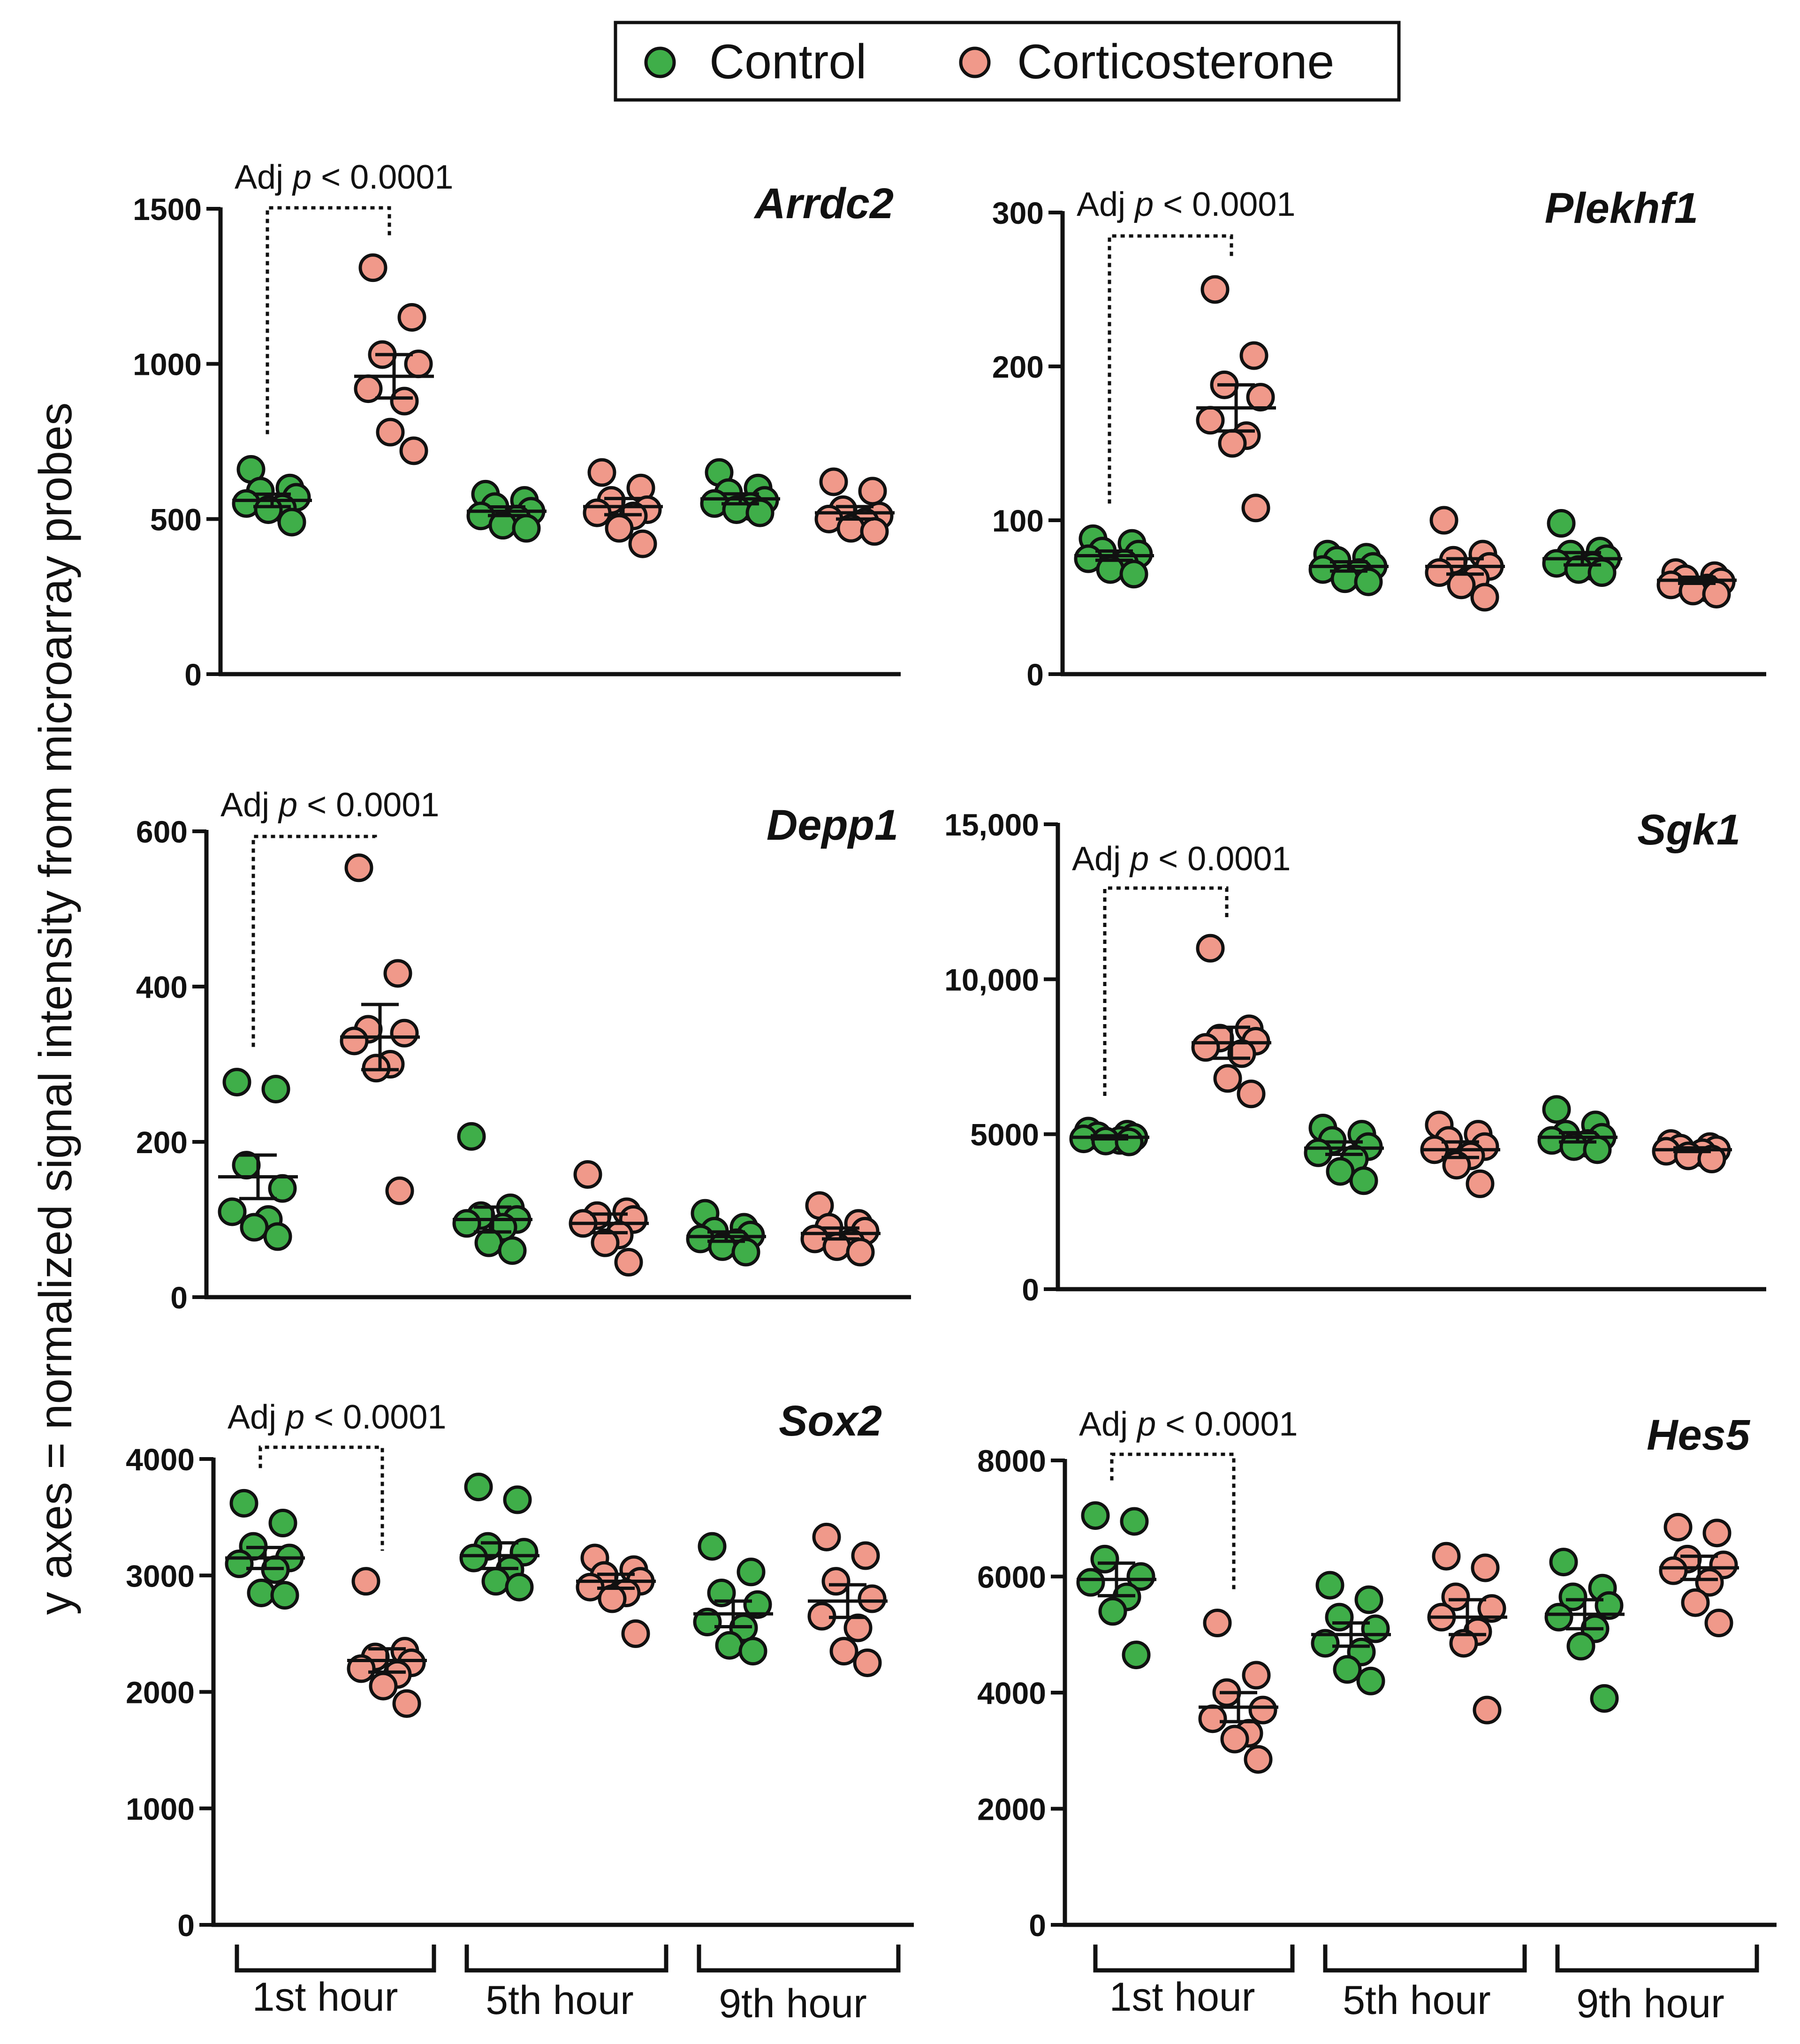 Image resolution: width=1800 pixels, height=2044 pixels. I want to click on bracket-right-5th-hour, so click(1425, 1959).